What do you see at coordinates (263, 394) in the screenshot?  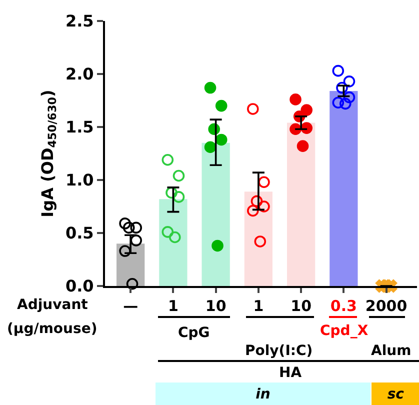 I see `text: in` at bounding box center [263, 394].